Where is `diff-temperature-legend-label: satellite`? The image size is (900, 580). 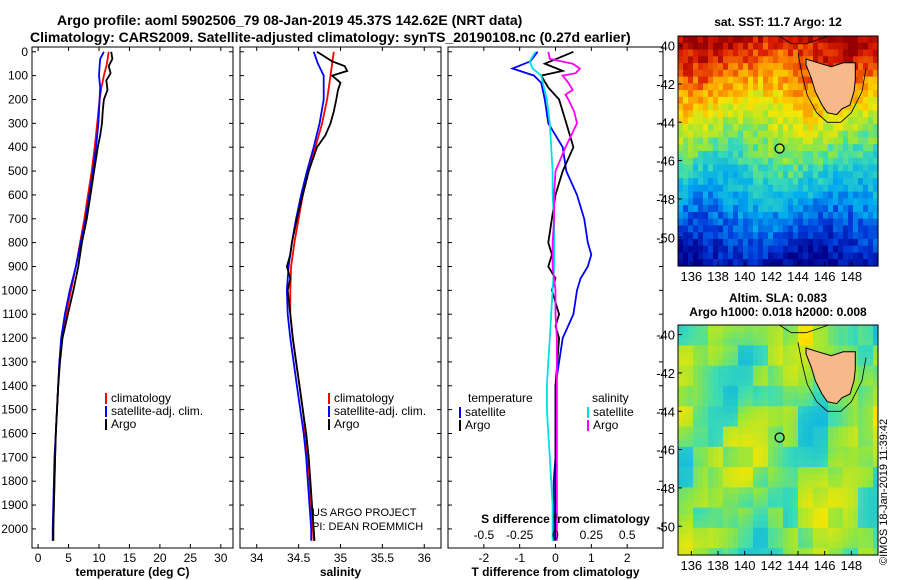 diff-temperature-legend-label: satellite is located at coordinates (485, 412).